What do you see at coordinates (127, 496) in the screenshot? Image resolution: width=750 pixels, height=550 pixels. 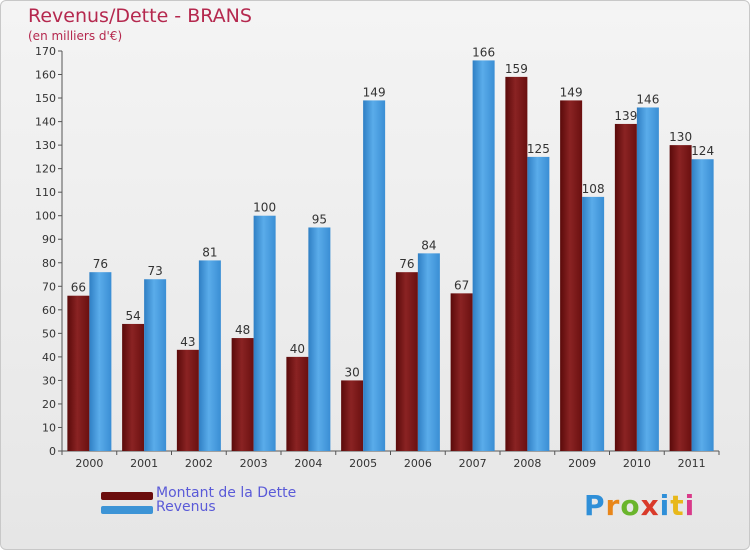 I see `legend-swatch-dette` at bounding box center [127, 496].